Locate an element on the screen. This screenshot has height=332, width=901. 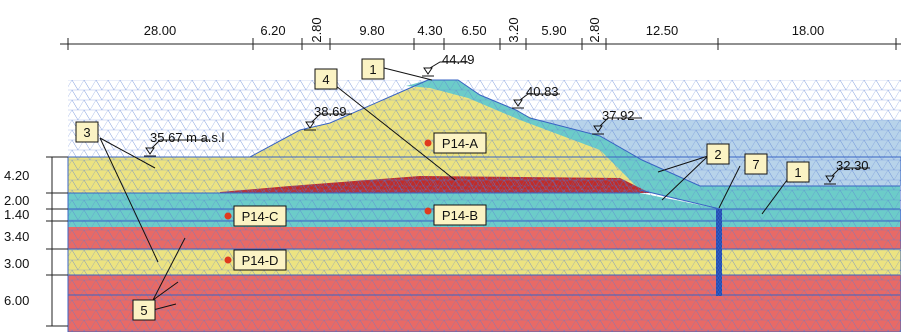
top-dim-label: 6.50 is located at coordinates (473, 30).